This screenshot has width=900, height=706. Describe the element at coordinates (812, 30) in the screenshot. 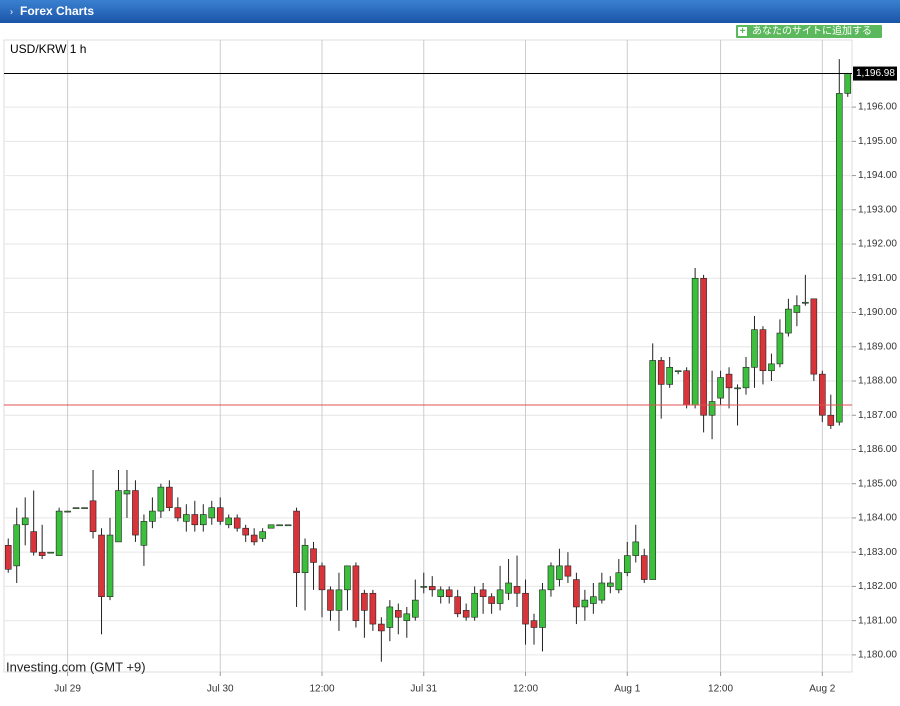

I see `add-button-label: あなたのサイトに追加する` at that location.